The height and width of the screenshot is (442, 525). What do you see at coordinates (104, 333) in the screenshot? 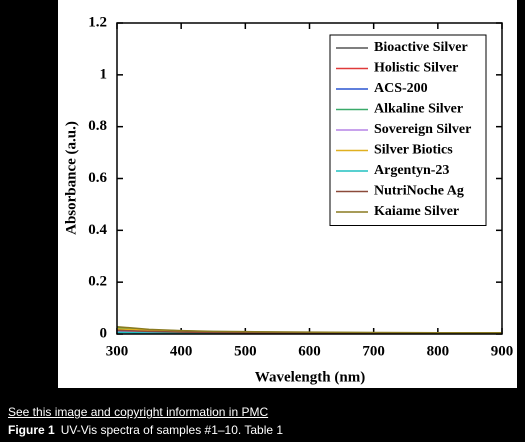
I see `y-tick-label: 0` at bounding box center [104, 333].